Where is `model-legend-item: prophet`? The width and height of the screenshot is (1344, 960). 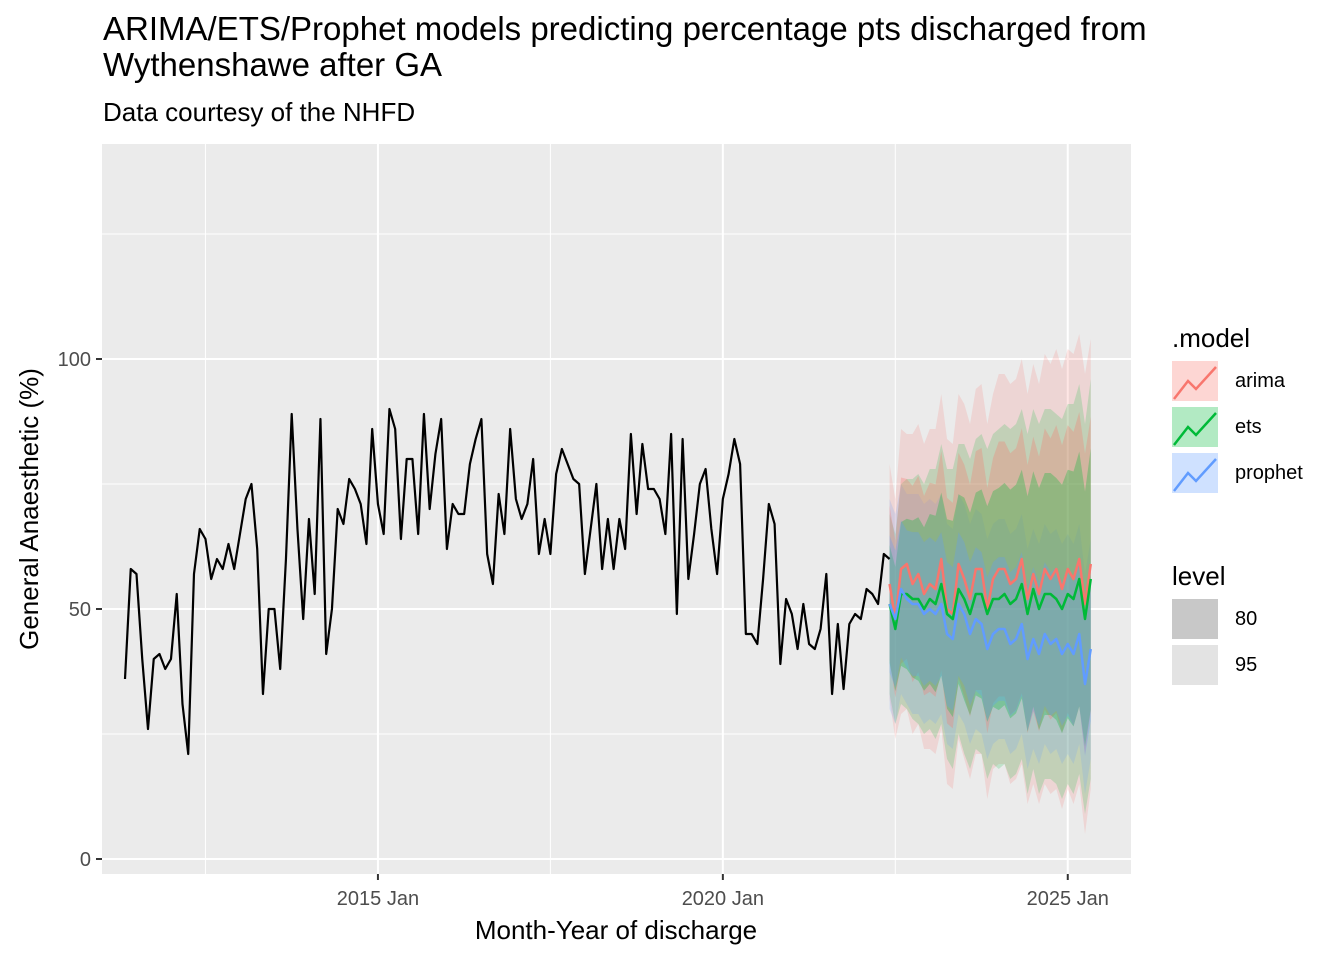 model-legend-item: prophet is located at coordinates (1257, 473).